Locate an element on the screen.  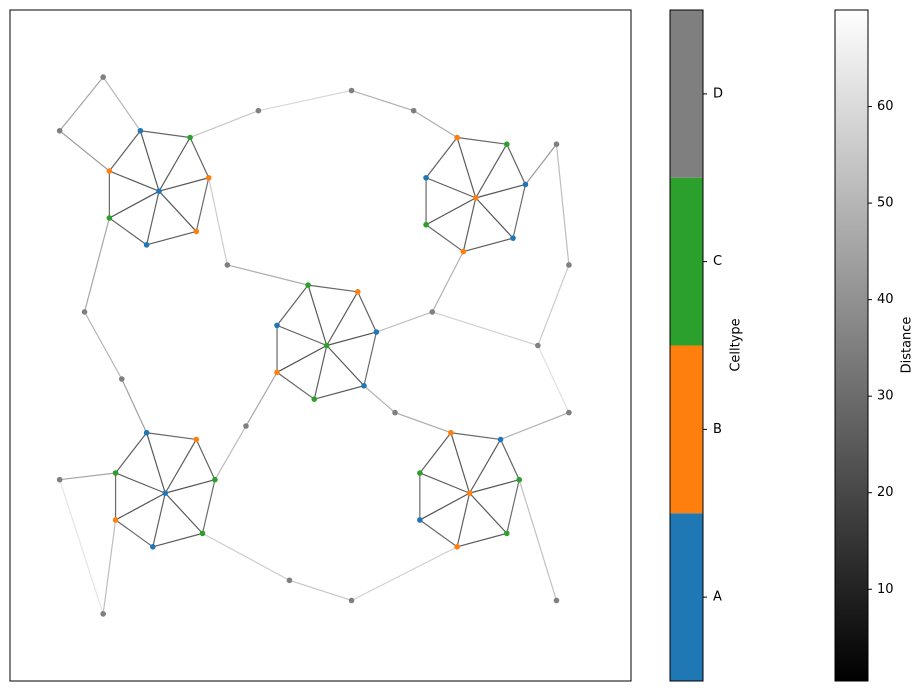
colorbar-tick-label: 10 is located at coordinates (885, 589).